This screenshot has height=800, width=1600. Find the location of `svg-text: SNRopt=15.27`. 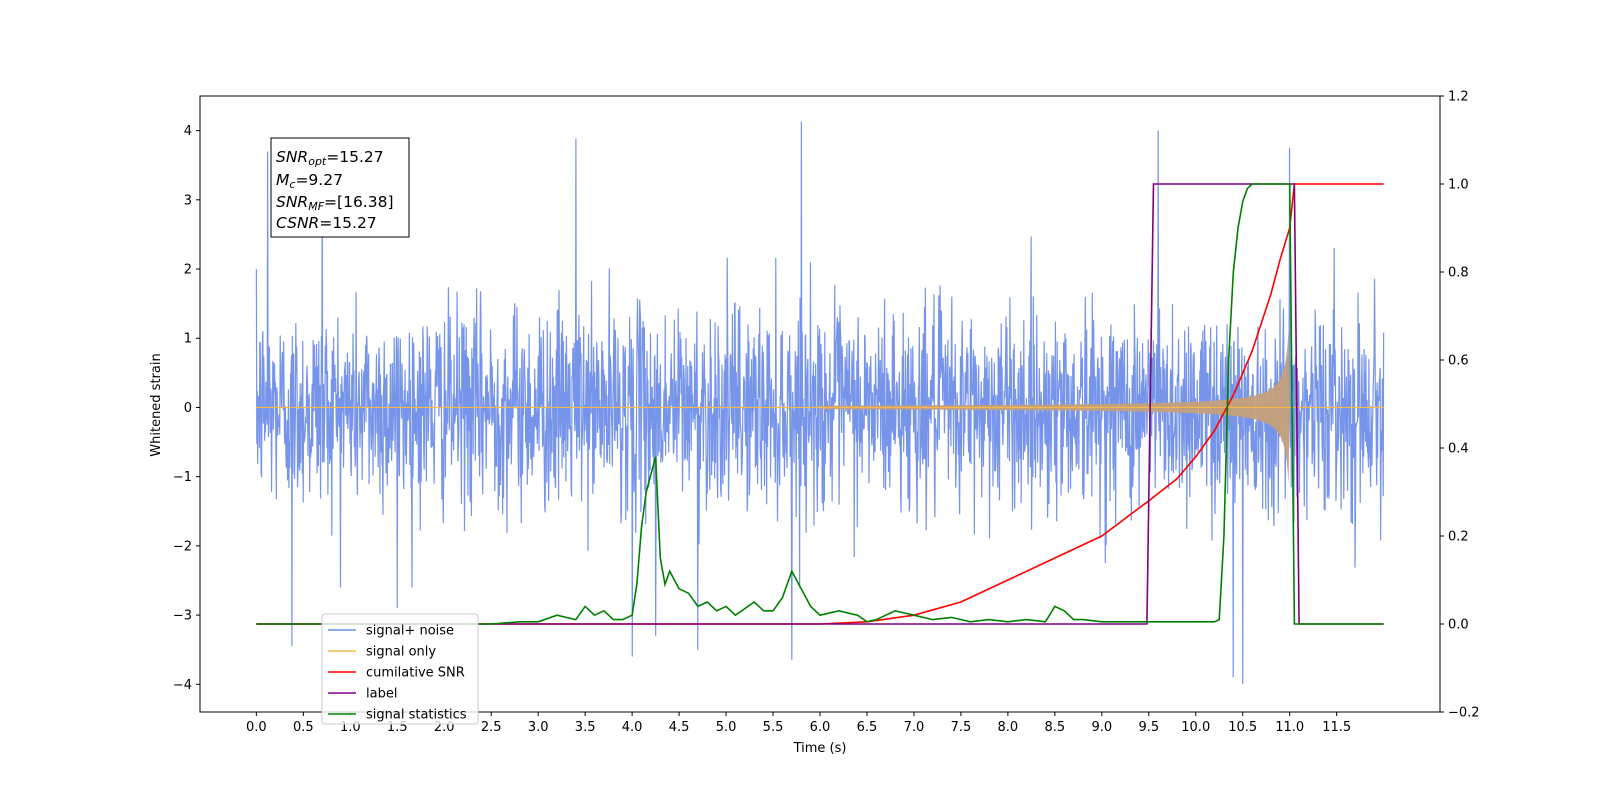

svg-text: SNRopt=15.27 is located at coordinates (330, 158).